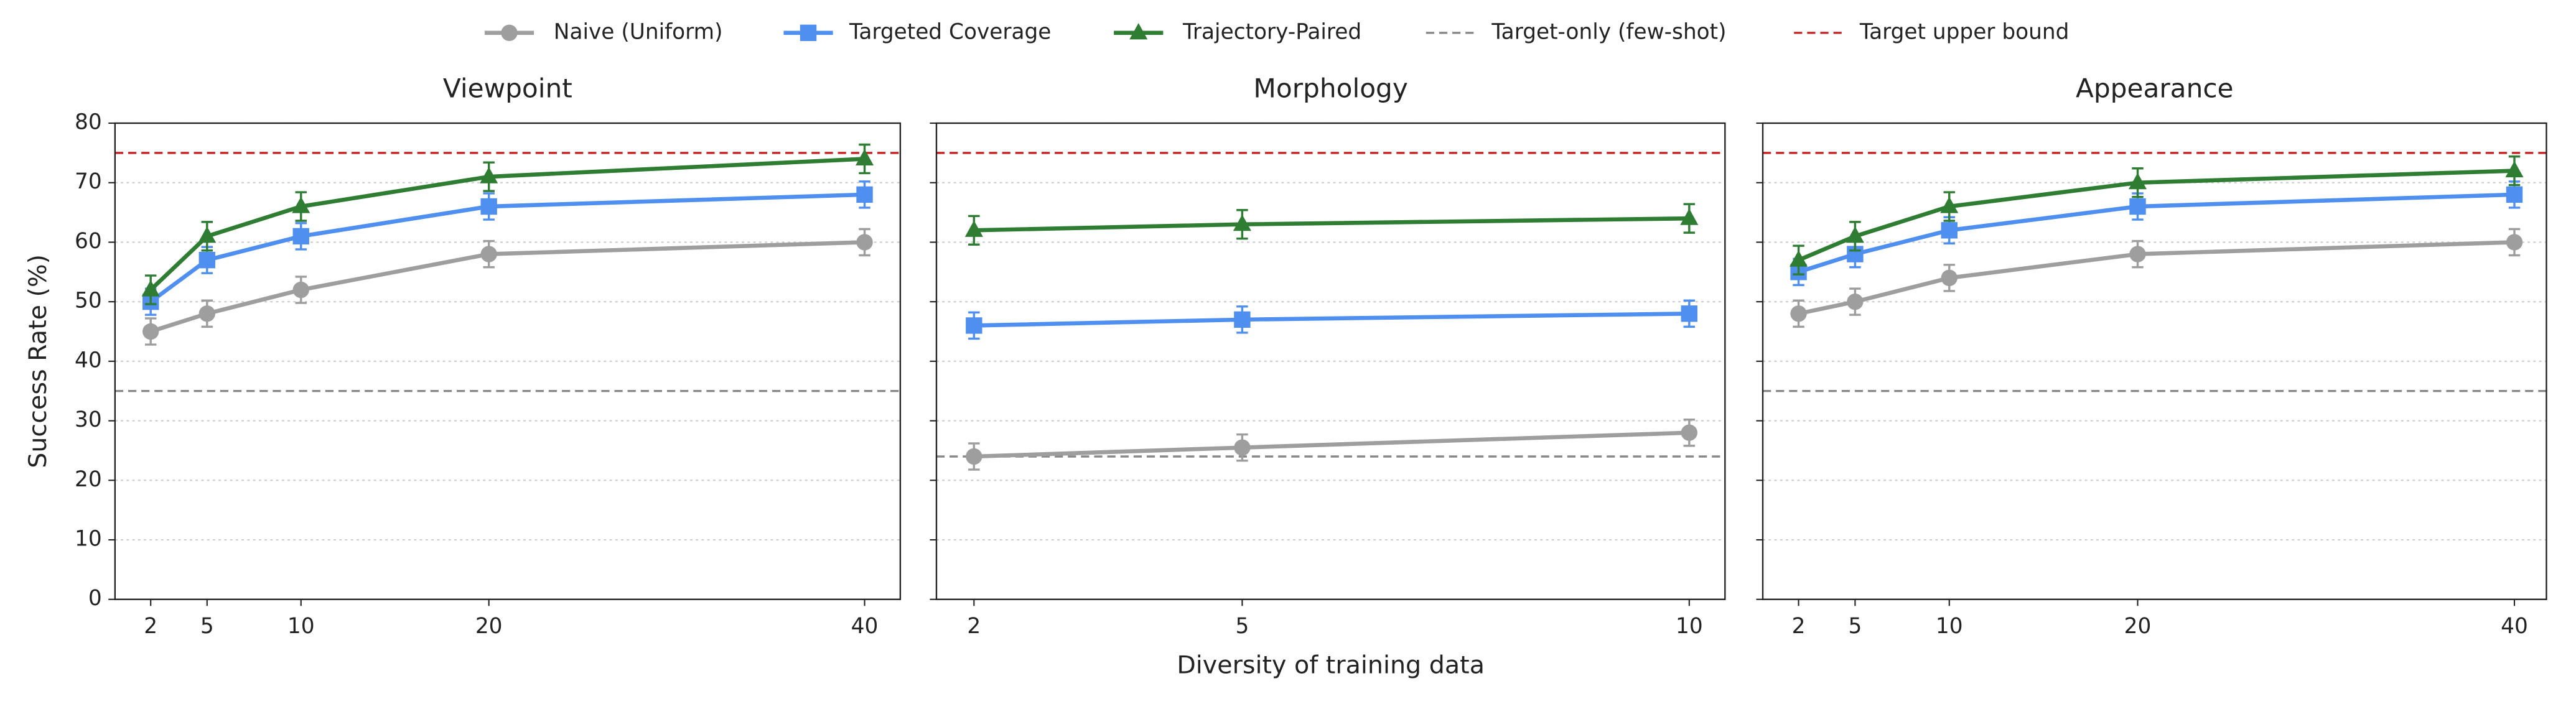  What do you see at coordinates (88, 122) in the screenshot?
I see `y-tick-label: 80` at bounding box center [88, 122].